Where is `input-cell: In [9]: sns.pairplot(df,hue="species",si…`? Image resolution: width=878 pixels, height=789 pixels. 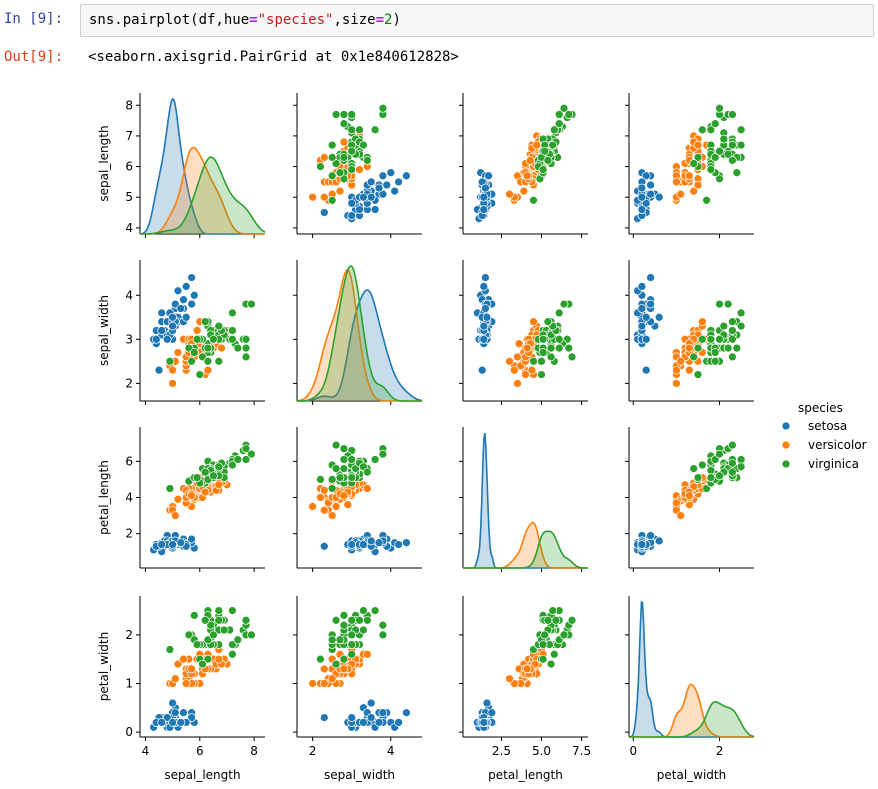
input-cell: In [9]: sns.pairplot(df,hue="species",si… is located at coordinates (439, 21).